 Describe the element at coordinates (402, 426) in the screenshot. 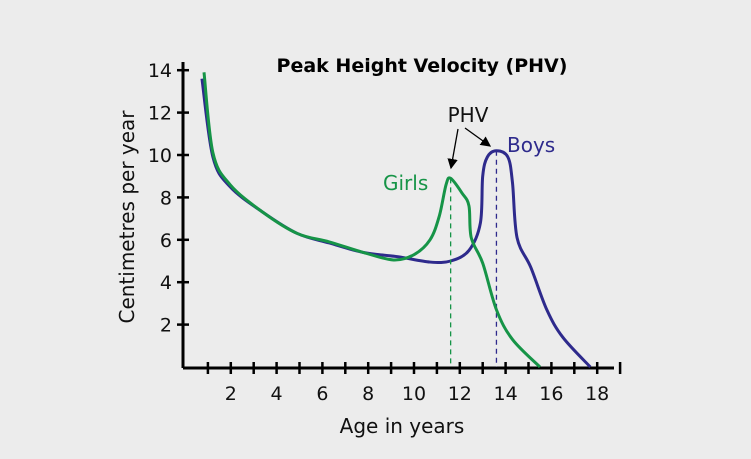

I see `x-axis-label: Age in years` at that location.